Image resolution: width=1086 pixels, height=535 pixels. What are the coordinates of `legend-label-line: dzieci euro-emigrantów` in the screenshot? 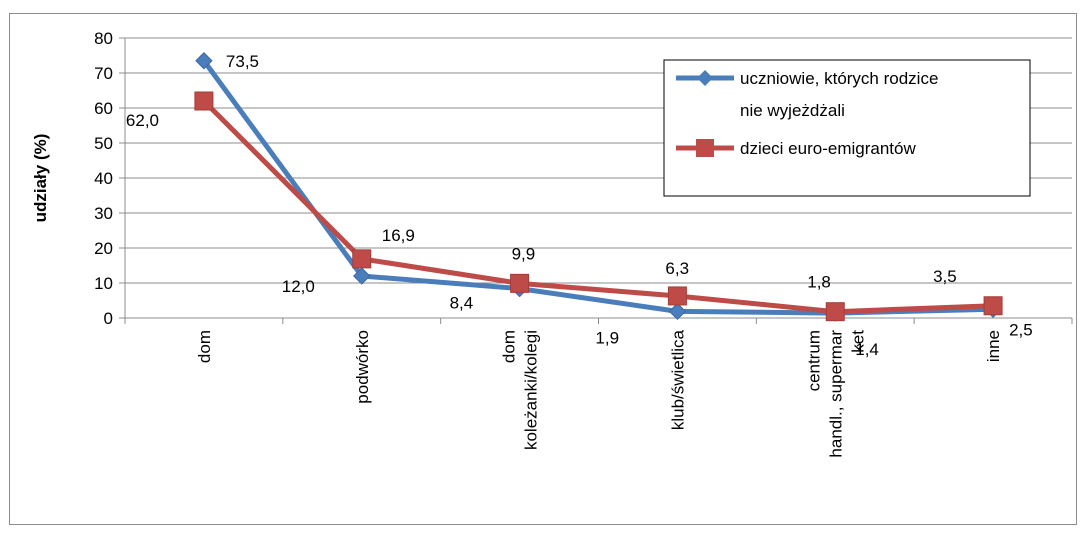 It's located at (828, 148).